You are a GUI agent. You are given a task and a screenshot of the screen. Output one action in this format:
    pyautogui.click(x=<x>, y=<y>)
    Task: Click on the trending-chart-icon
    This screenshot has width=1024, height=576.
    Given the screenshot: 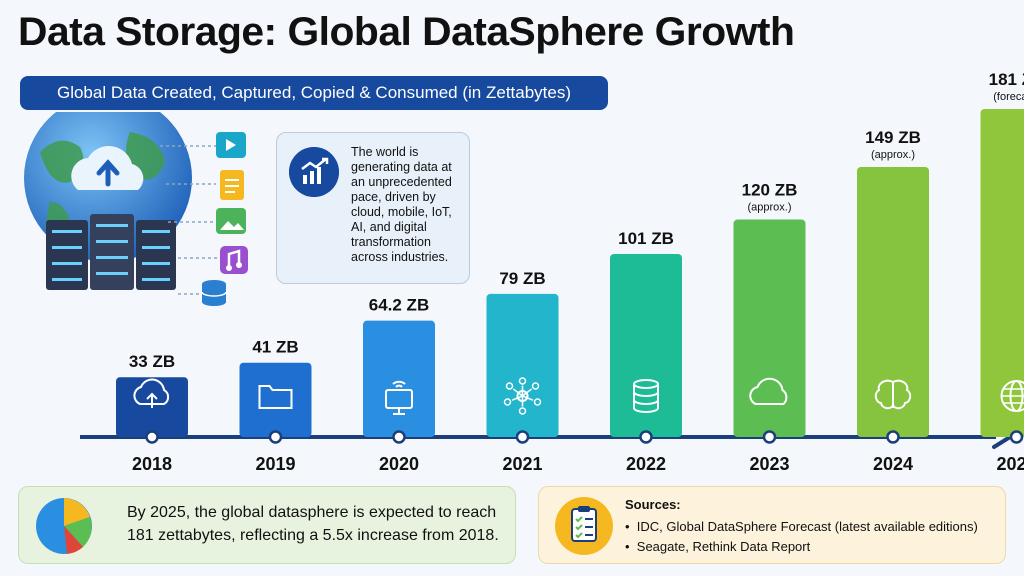 What is the action you would take?
    pyautogui.click(x=314, y=172)
    